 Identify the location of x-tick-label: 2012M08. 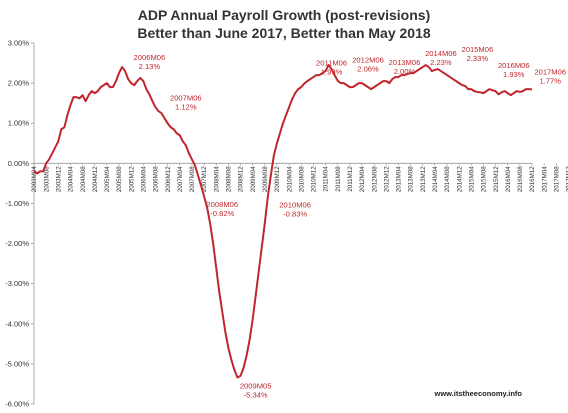
(374, 179).